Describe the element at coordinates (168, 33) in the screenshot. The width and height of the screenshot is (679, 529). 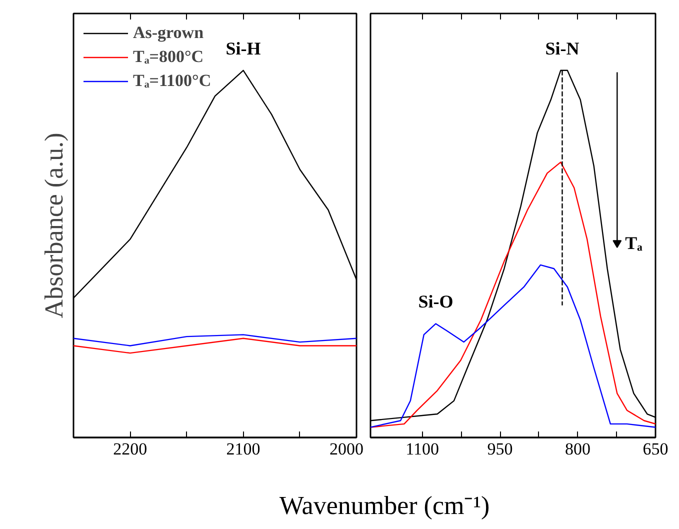
I see `legend-label: As-grown` at that location.